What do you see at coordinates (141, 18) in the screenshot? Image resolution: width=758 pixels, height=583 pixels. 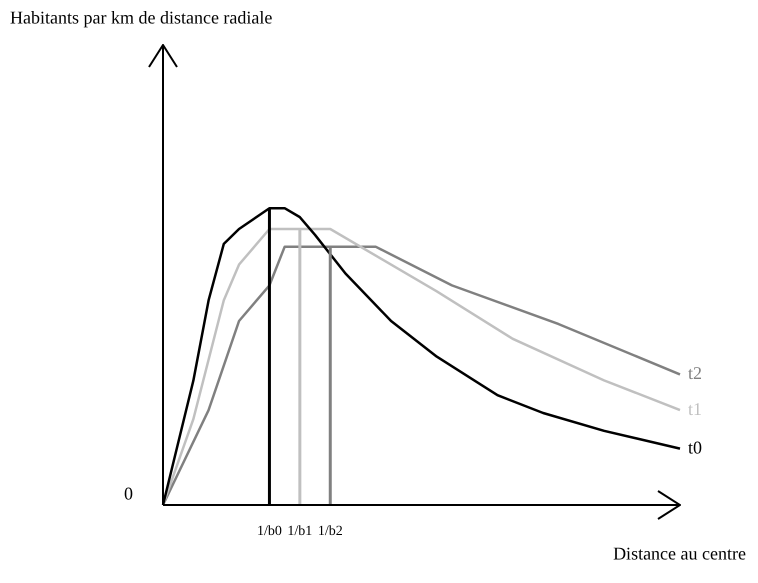 I see `text: Habitants par km de distance radiale` at bounding box center [141, 18].